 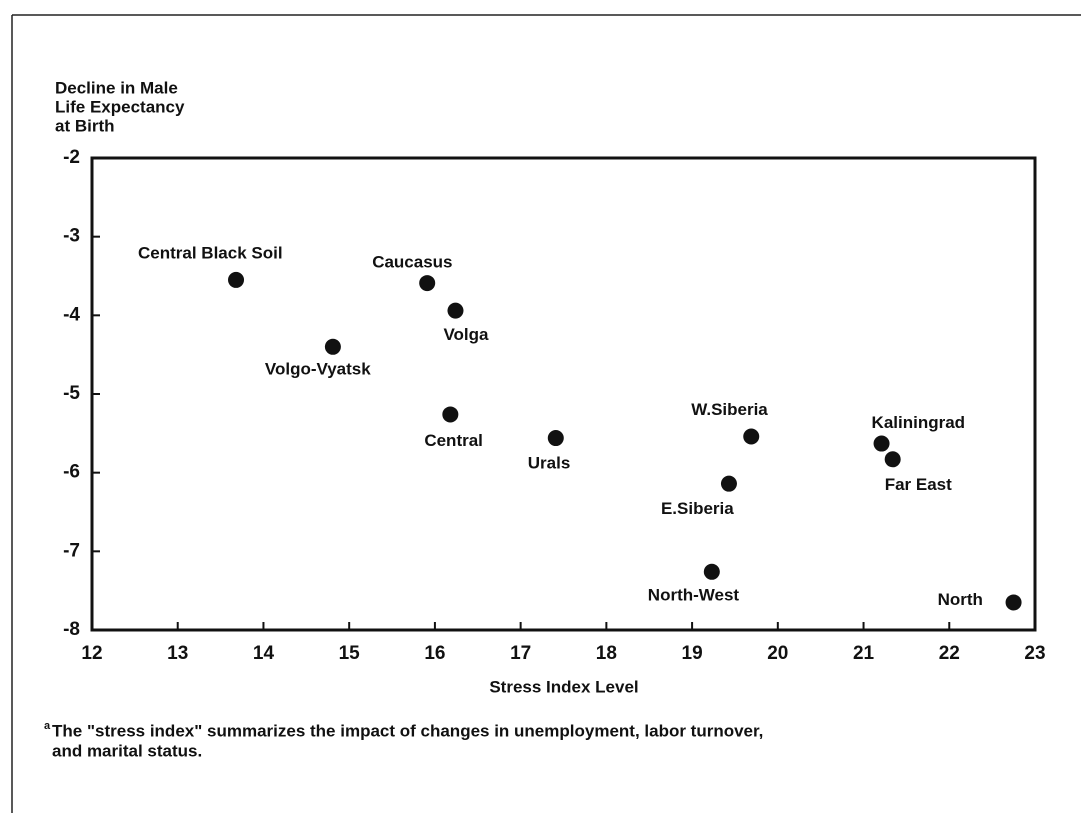 I want to click on y-tick-label: -3, so click(x=71, y=236).